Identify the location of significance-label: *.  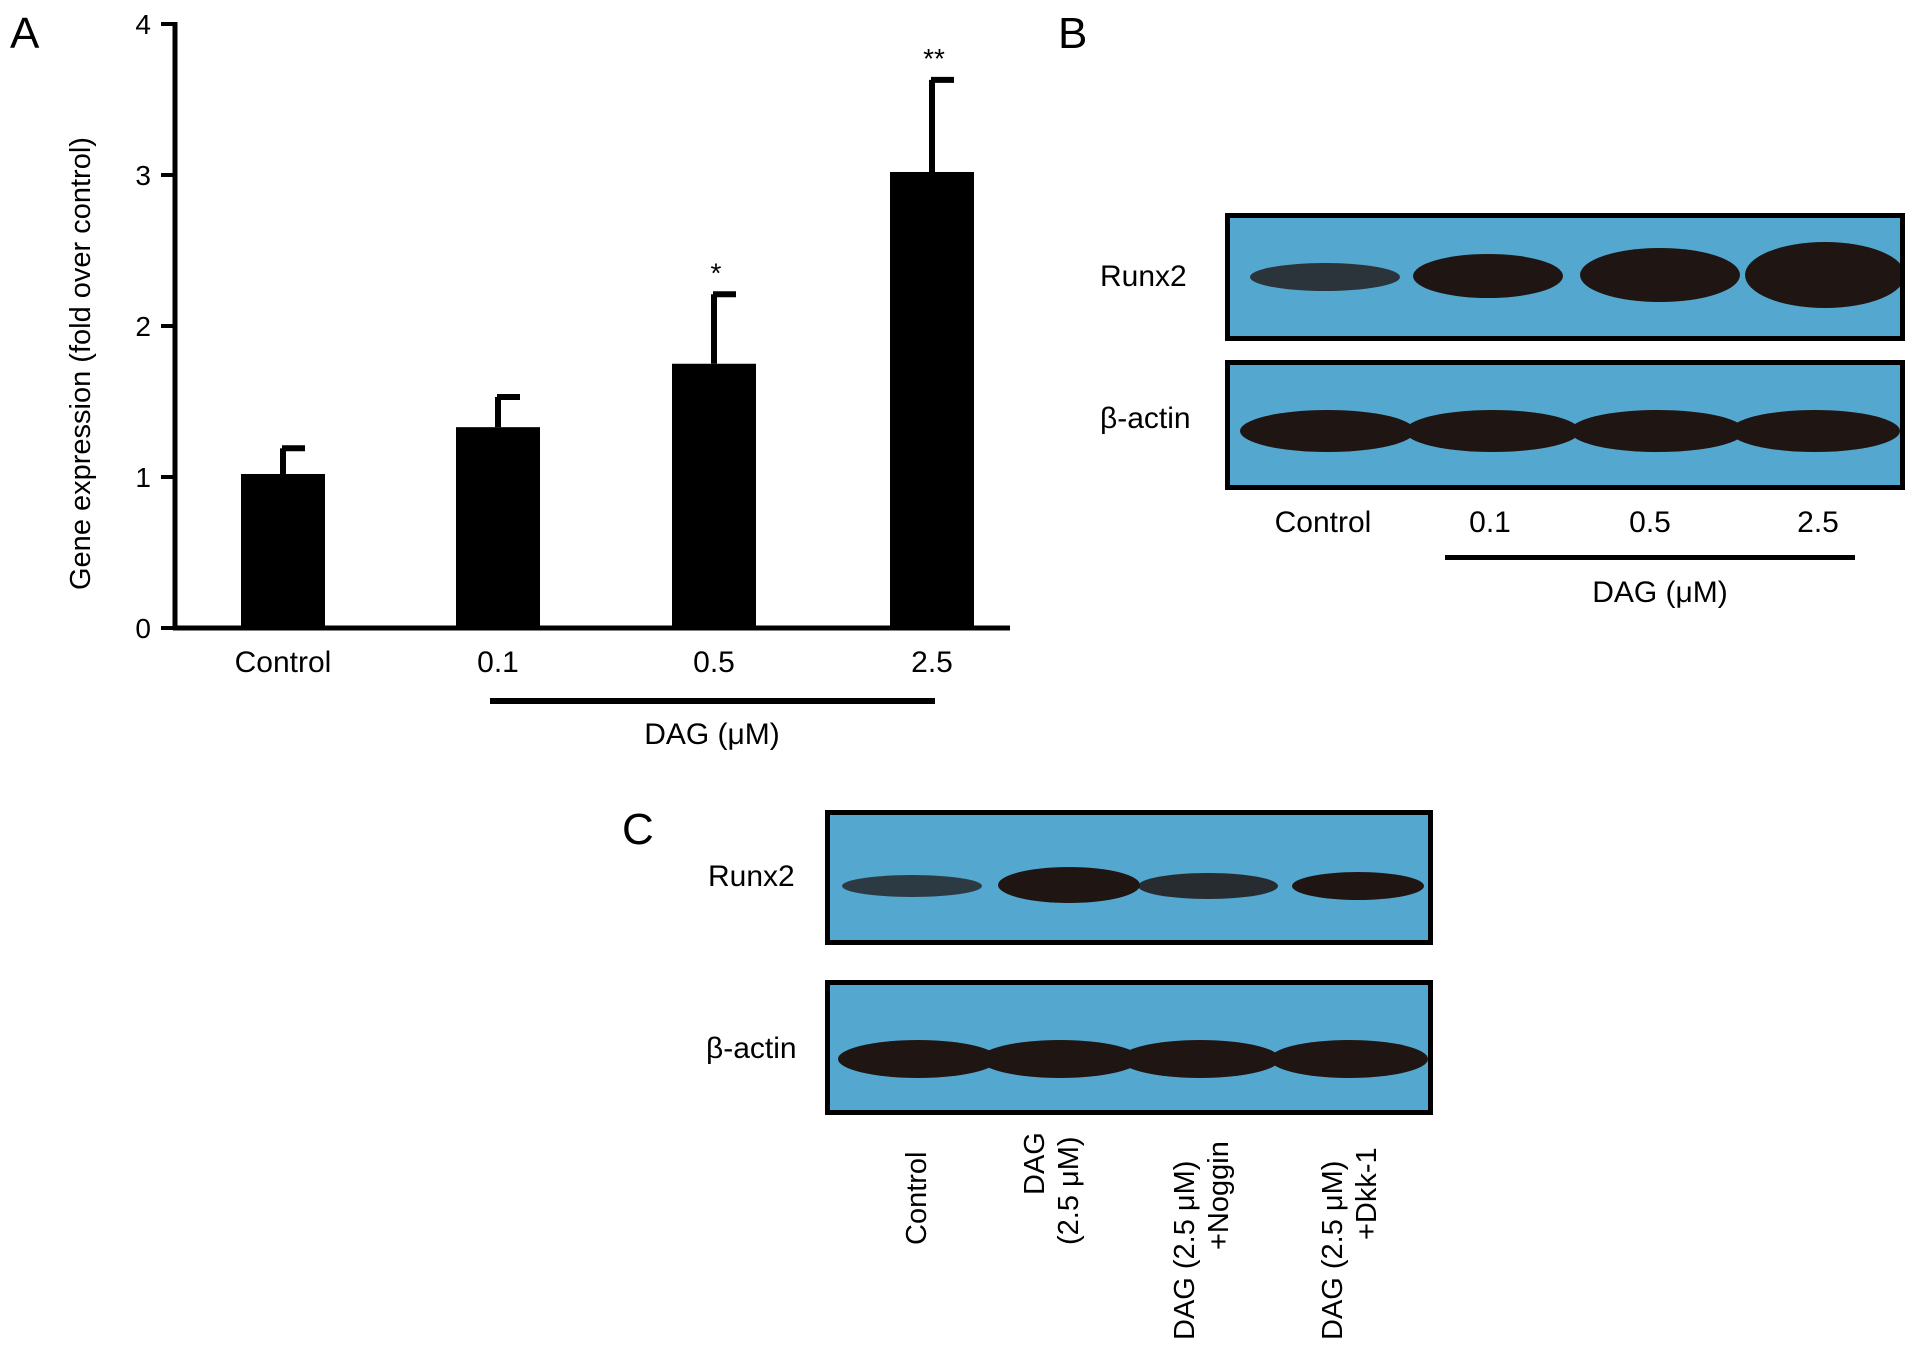
(716, 272).